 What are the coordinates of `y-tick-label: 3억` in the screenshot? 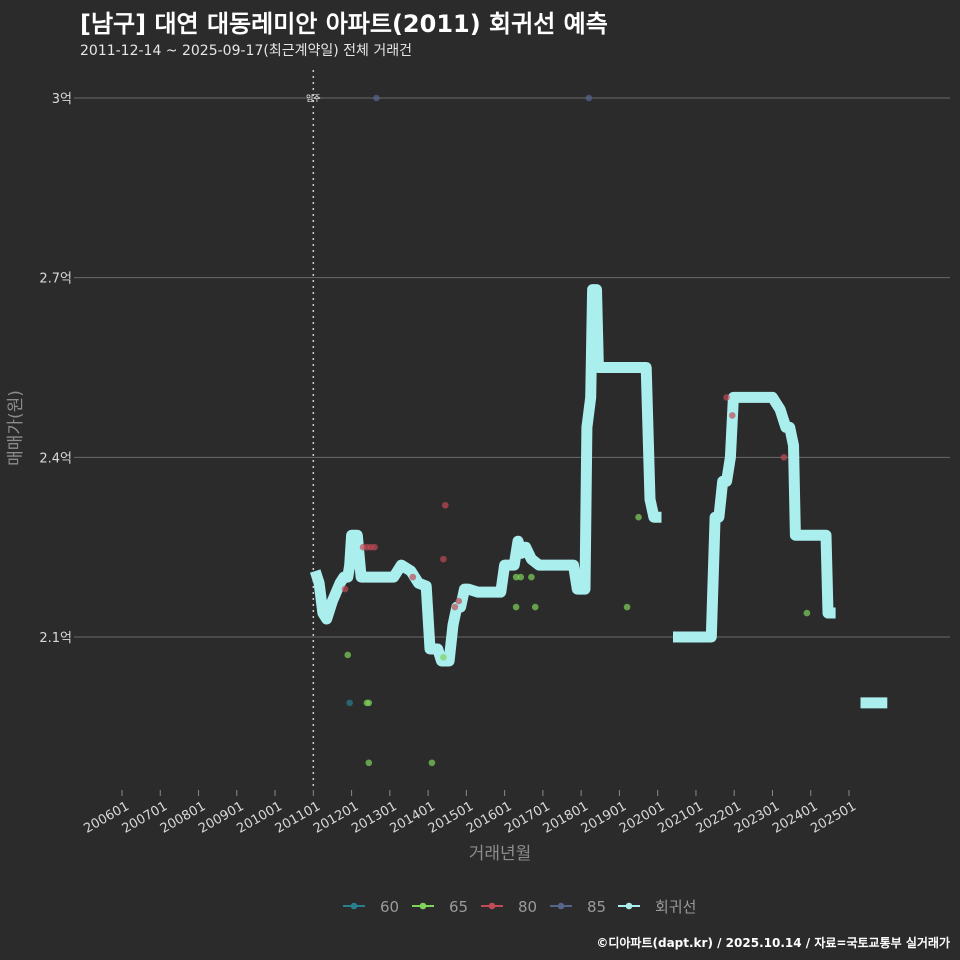 It's located at (62, 99).